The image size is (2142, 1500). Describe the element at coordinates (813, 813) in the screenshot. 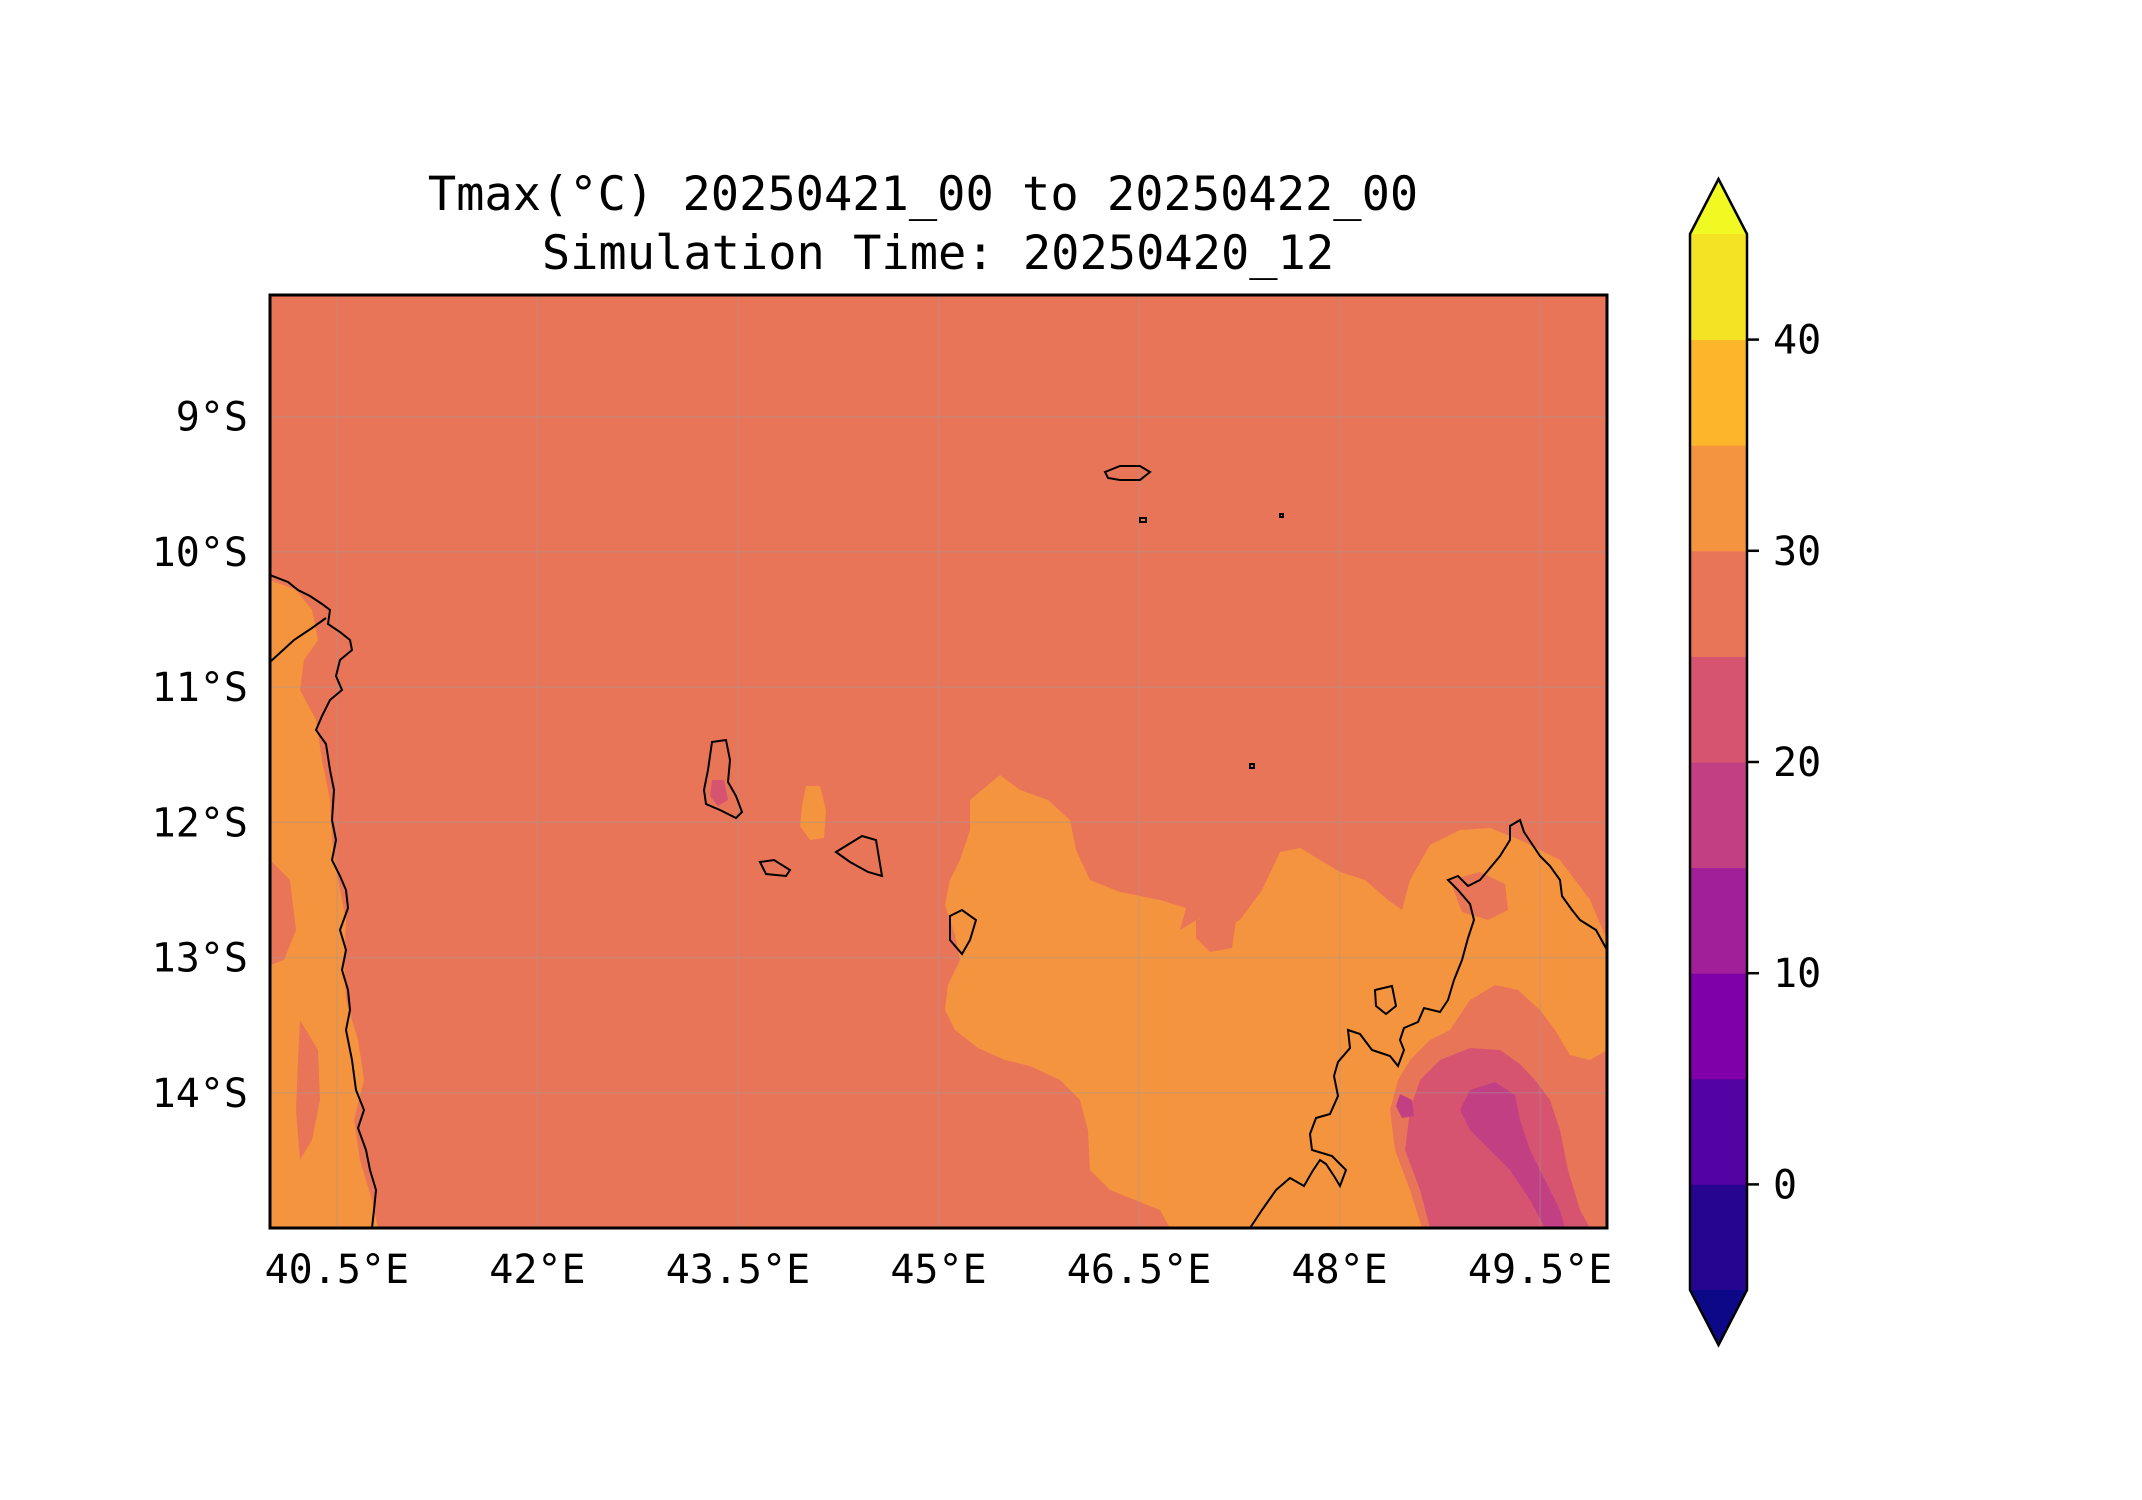

I see `comoros-warm-patch` at that location.